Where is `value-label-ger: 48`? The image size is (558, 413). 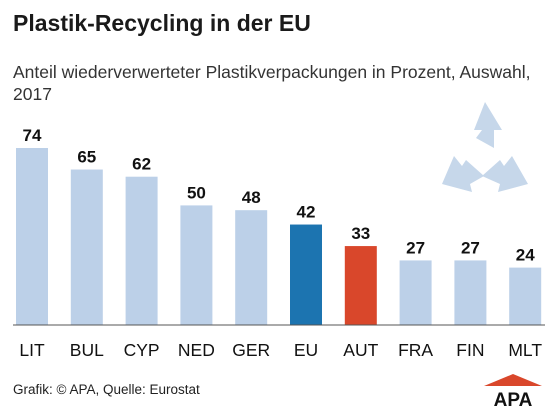 value-label-ger: 48 is located at coordinates (251, 197).